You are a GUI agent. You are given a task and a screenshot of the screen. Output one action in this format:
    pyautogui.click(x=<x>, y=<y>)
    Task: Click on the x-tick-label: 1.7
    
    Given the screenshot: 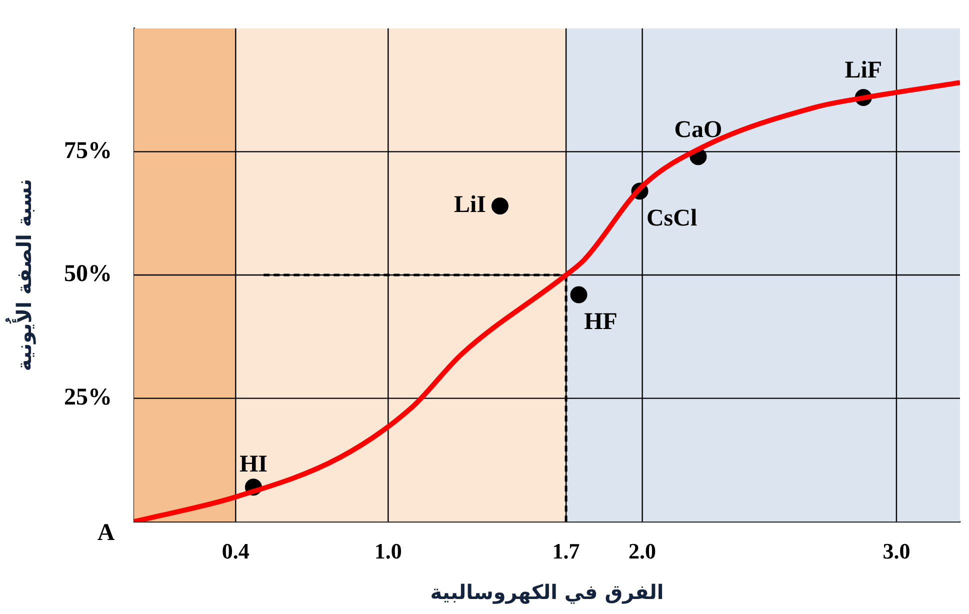 What is the action you would take?
    pyautogui.click(x=566, y=551)
    